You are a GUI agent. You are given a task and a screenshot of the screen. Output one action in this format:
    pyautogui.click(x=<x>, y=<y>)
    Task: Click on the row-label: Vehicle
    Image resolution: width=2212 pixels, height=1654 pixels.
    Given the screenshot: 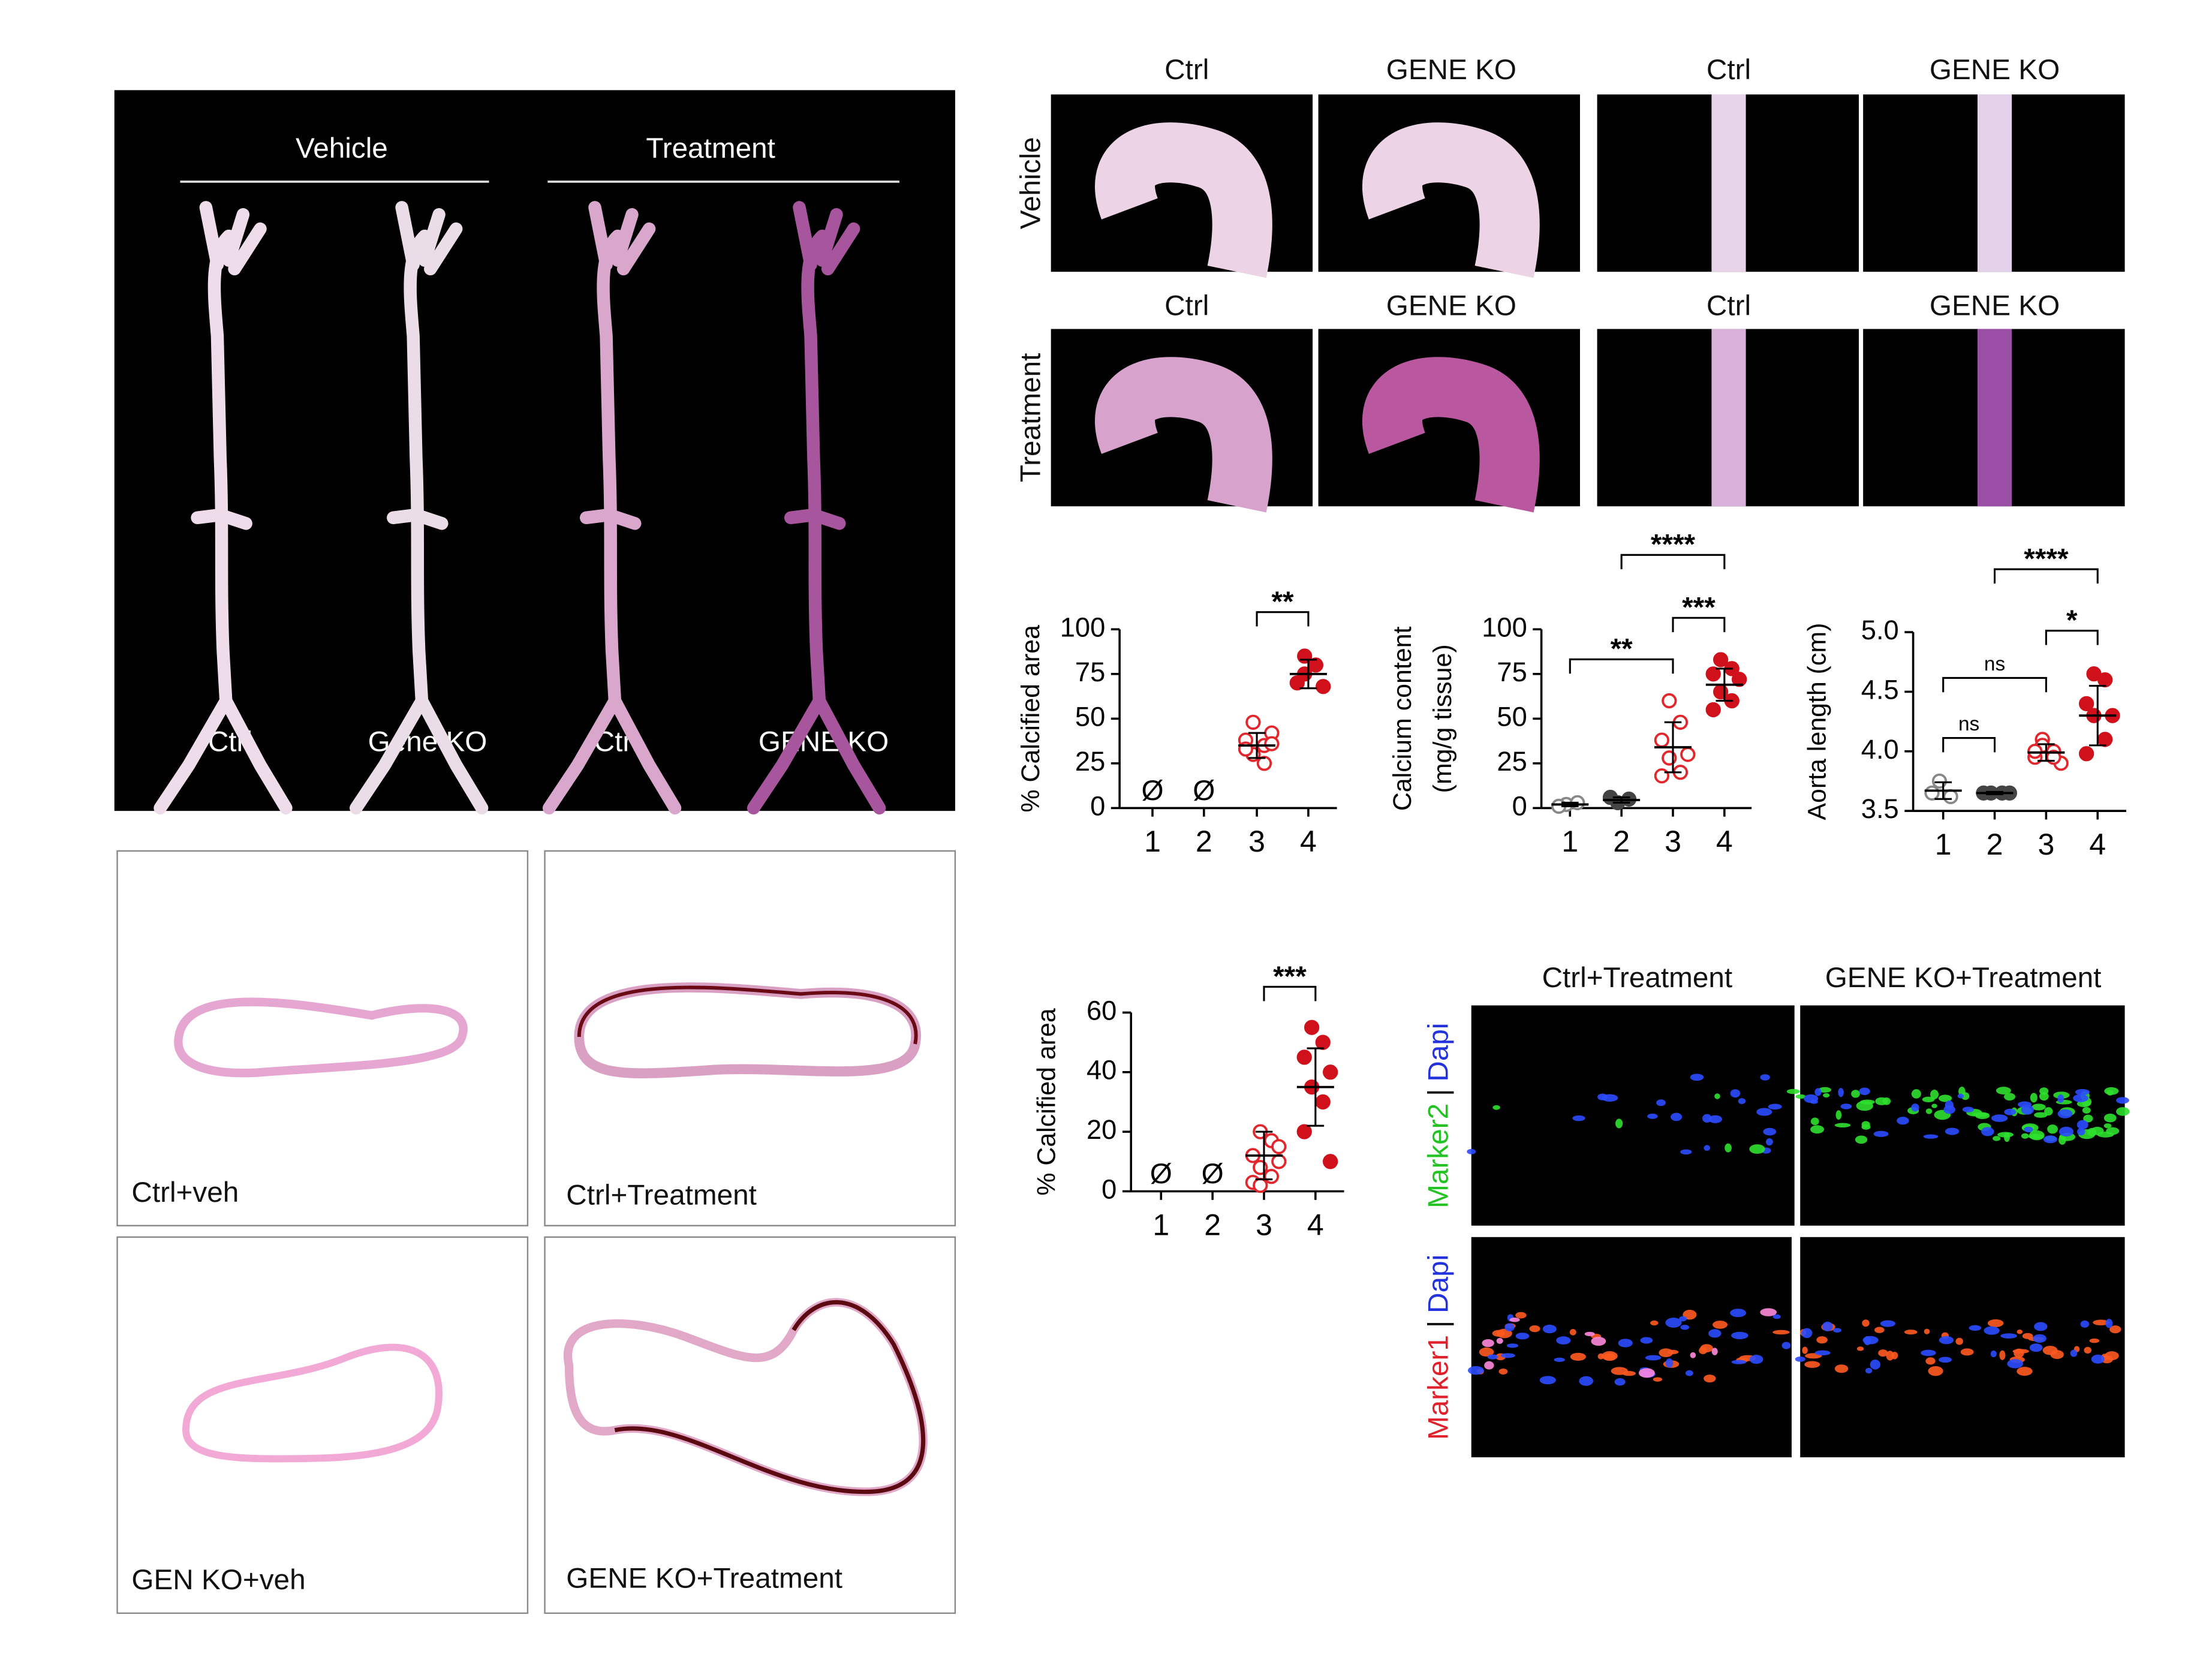 What is the action you would take?
    pyautogui.click(x=1030, y=183)
    